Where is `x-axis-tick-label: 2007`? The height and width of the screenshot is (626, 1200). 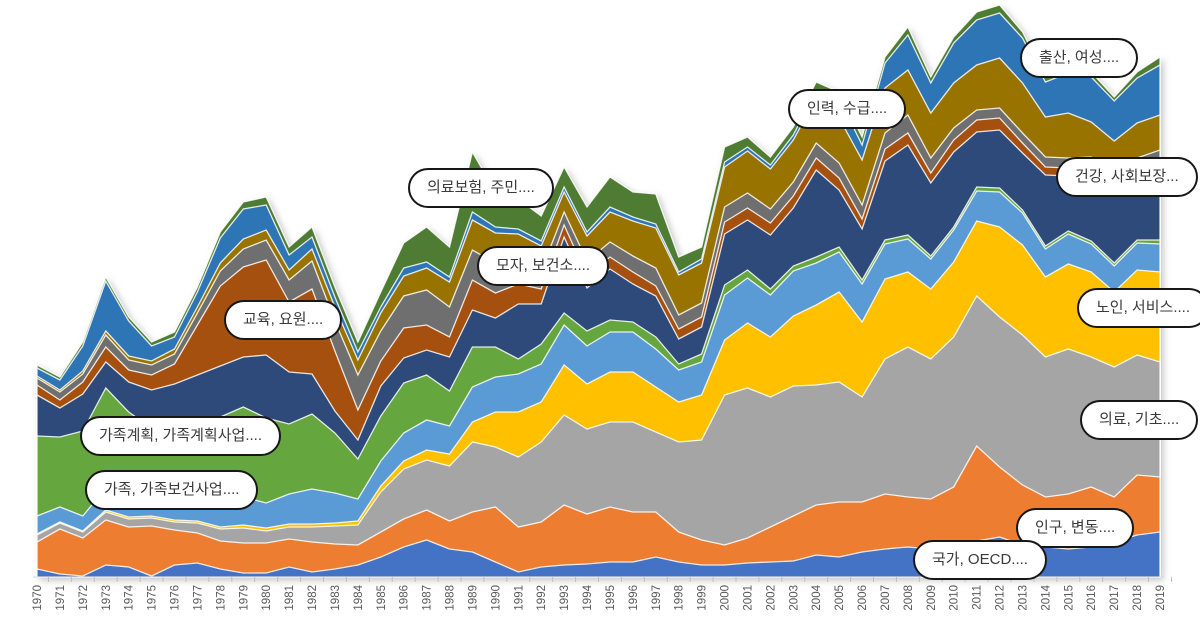 x-axis-tick-label: 2007 is located at coordinates (886, 598).